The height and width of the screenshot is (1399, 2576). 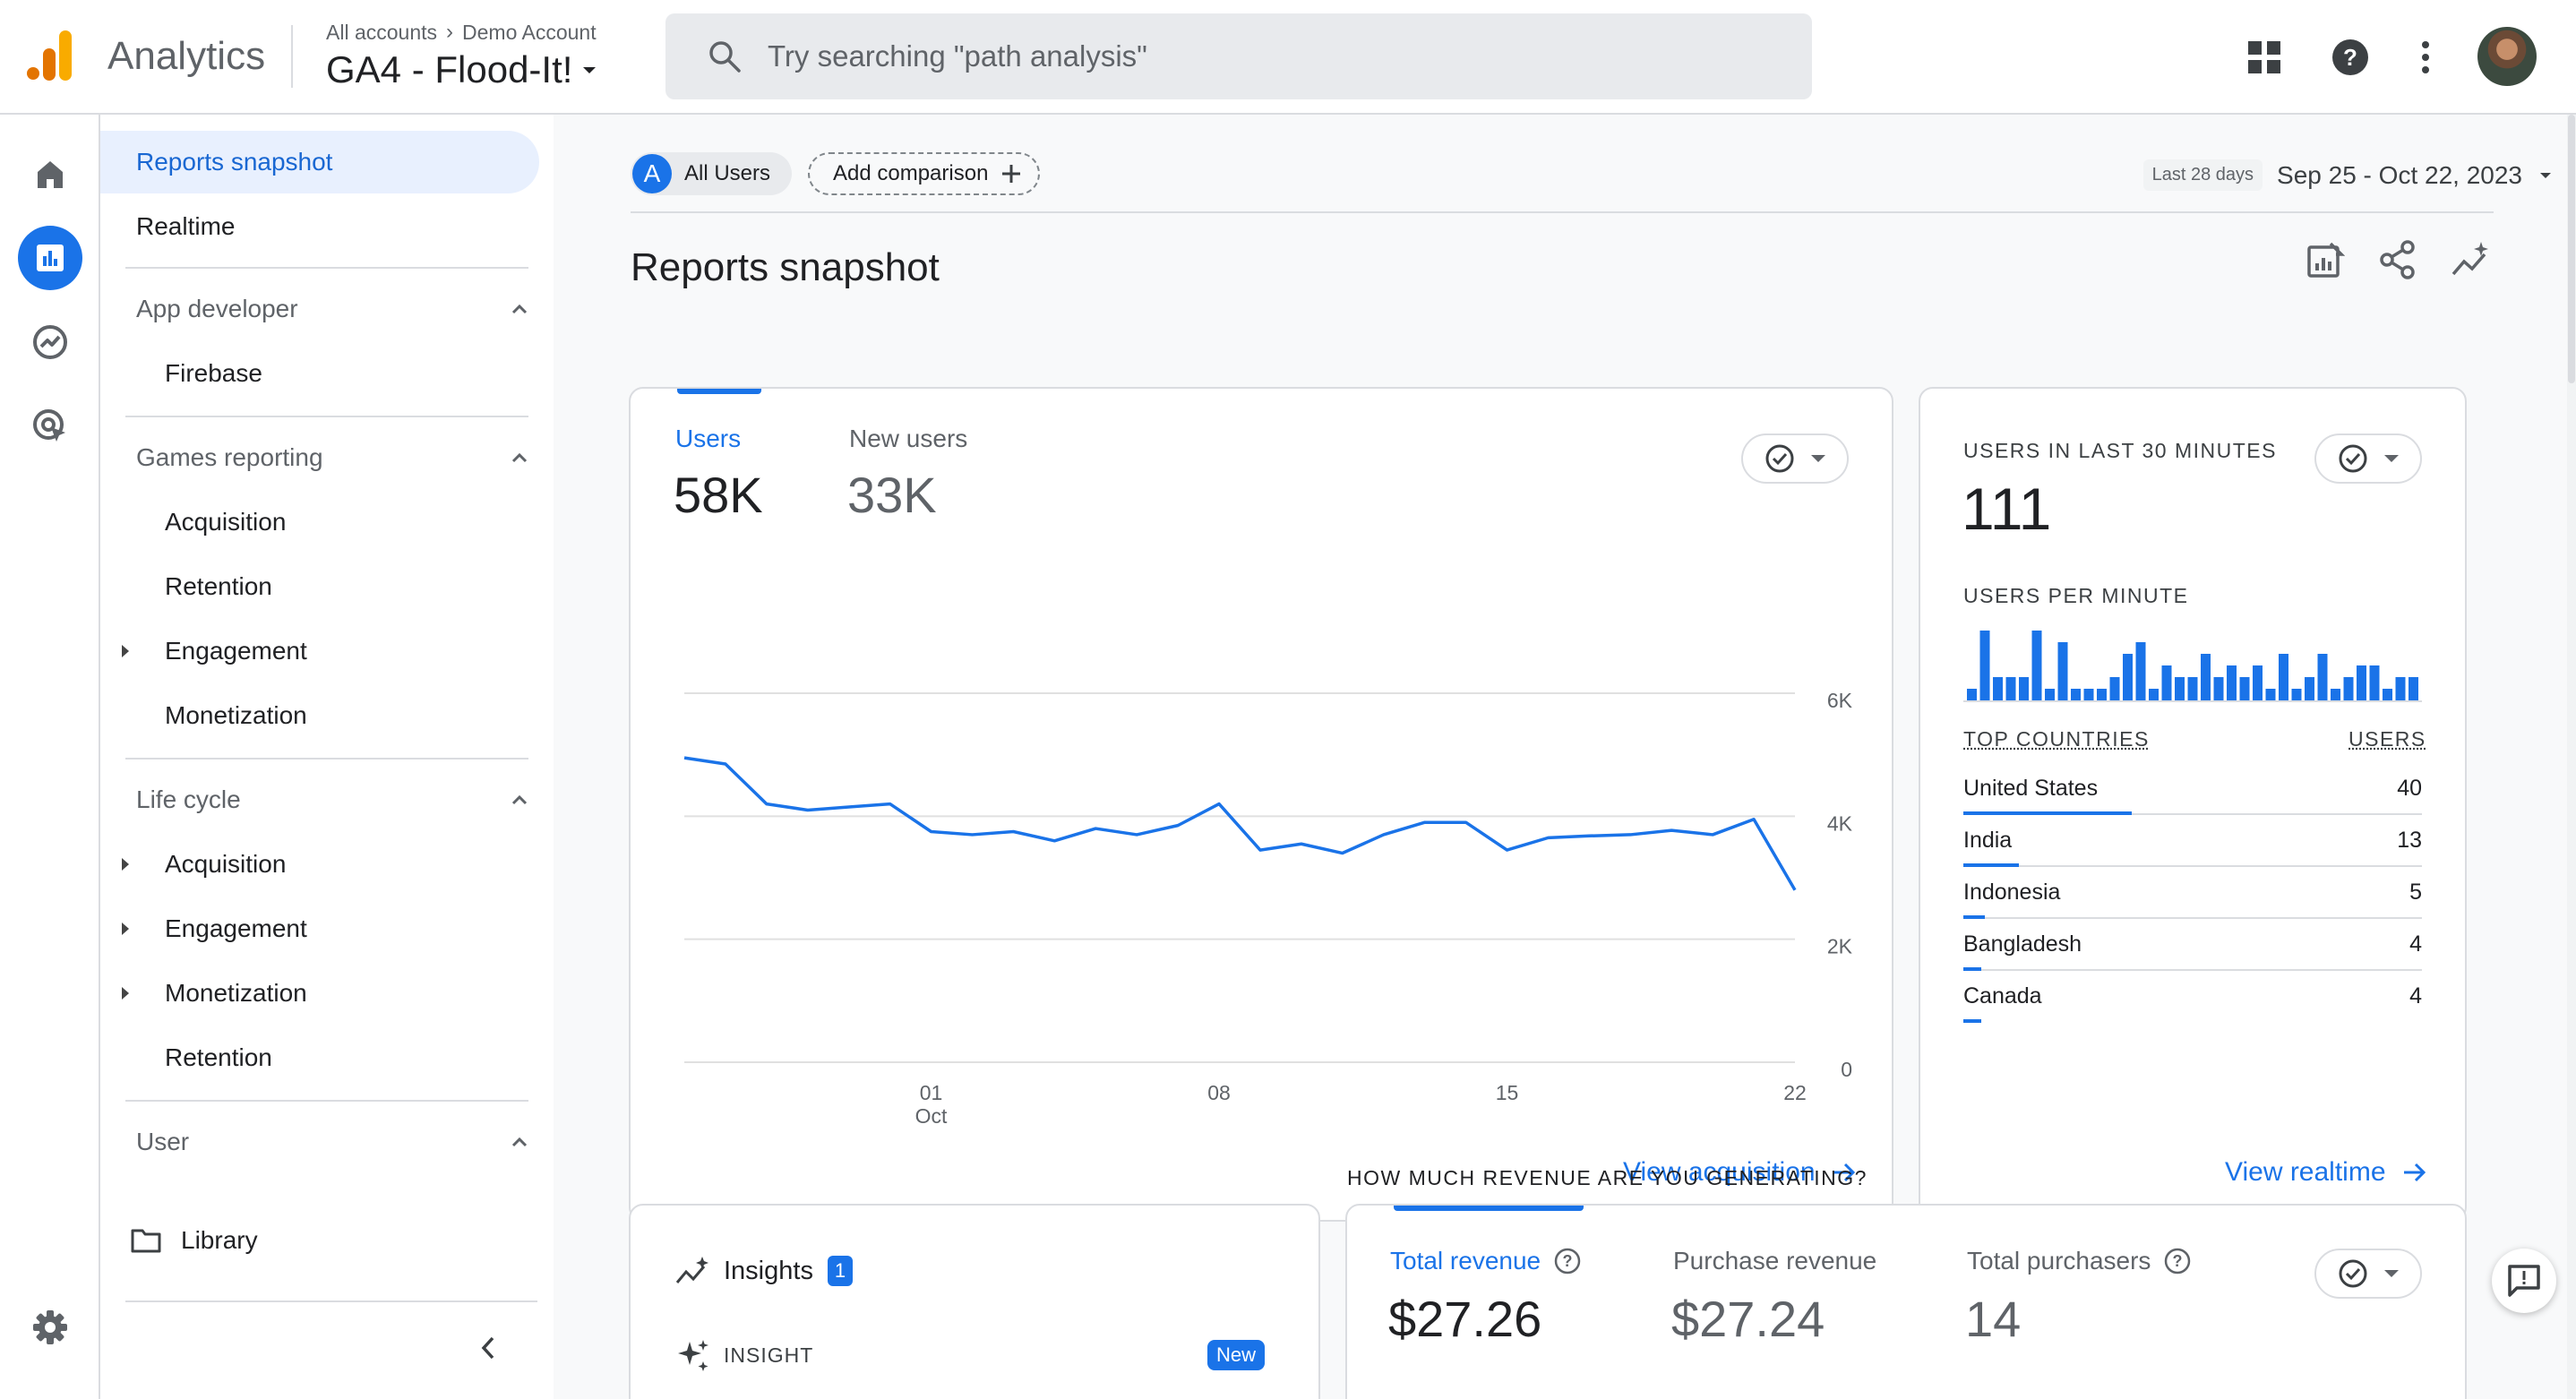 I want to click on apps-grid-icon, so click(x=2264, y=57).